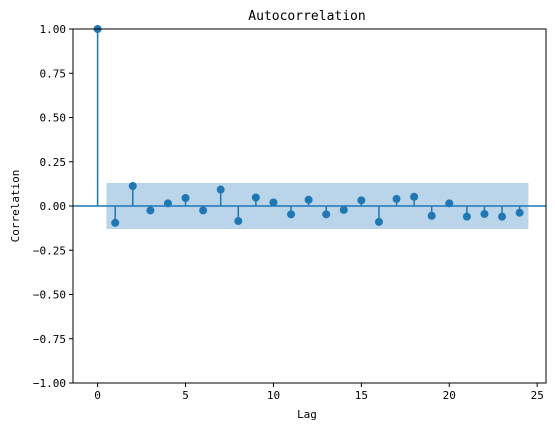 Image resolution: width=555 pixels, height=431 pixels. I want to click on y-tick-label: −0.50, so click(49, 295).